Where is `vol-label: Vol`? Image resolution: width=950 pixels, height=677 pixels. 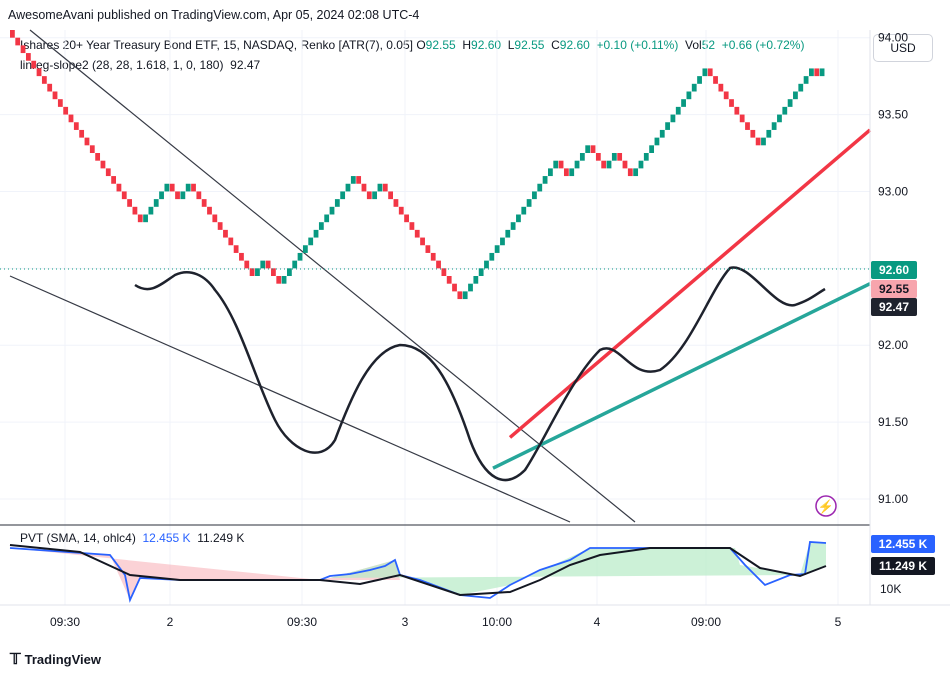
vol-label: Vol is located at coordinates (693, 45).